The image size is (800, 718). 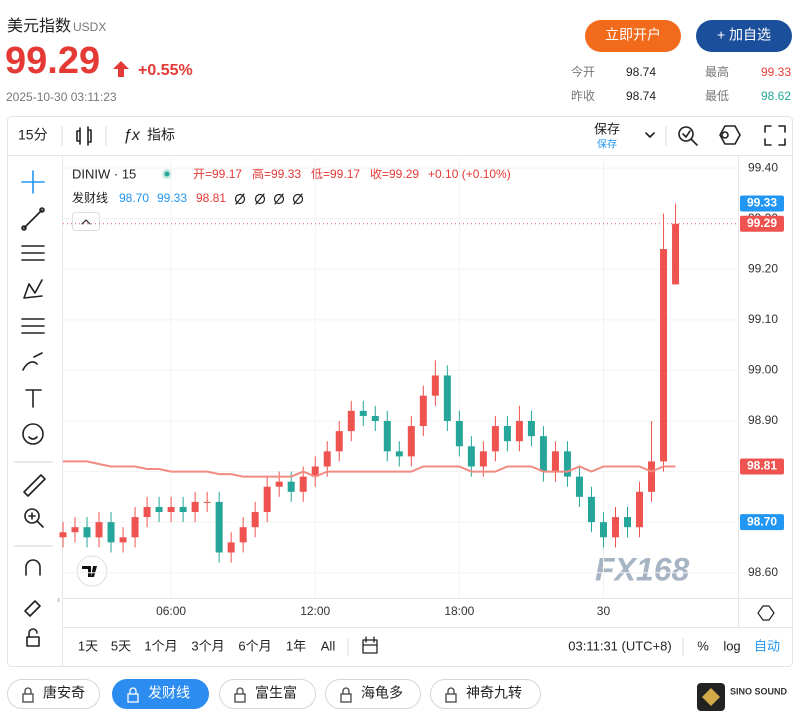 I want to click on dropdown, so click(x=650, y=135).